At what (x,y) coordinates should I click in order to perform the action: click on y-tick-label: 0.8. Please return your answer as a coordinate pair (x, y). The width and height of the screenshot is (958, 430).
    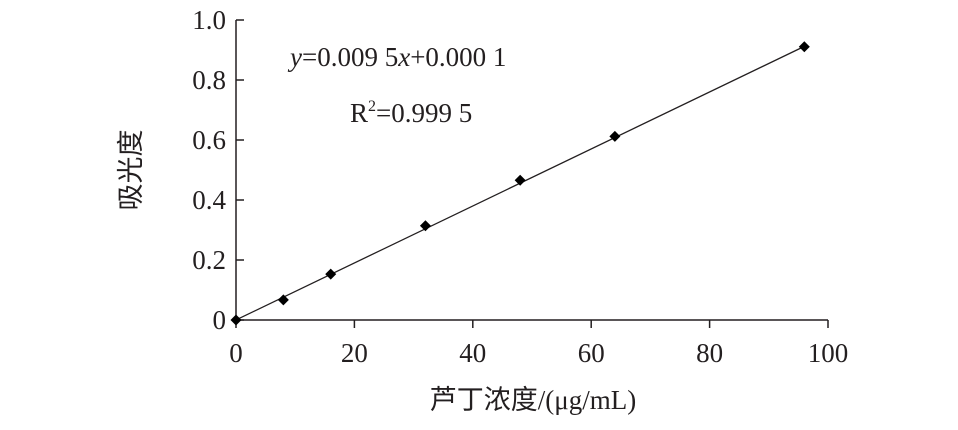
    Looking at the image, I should click on (209, 80).